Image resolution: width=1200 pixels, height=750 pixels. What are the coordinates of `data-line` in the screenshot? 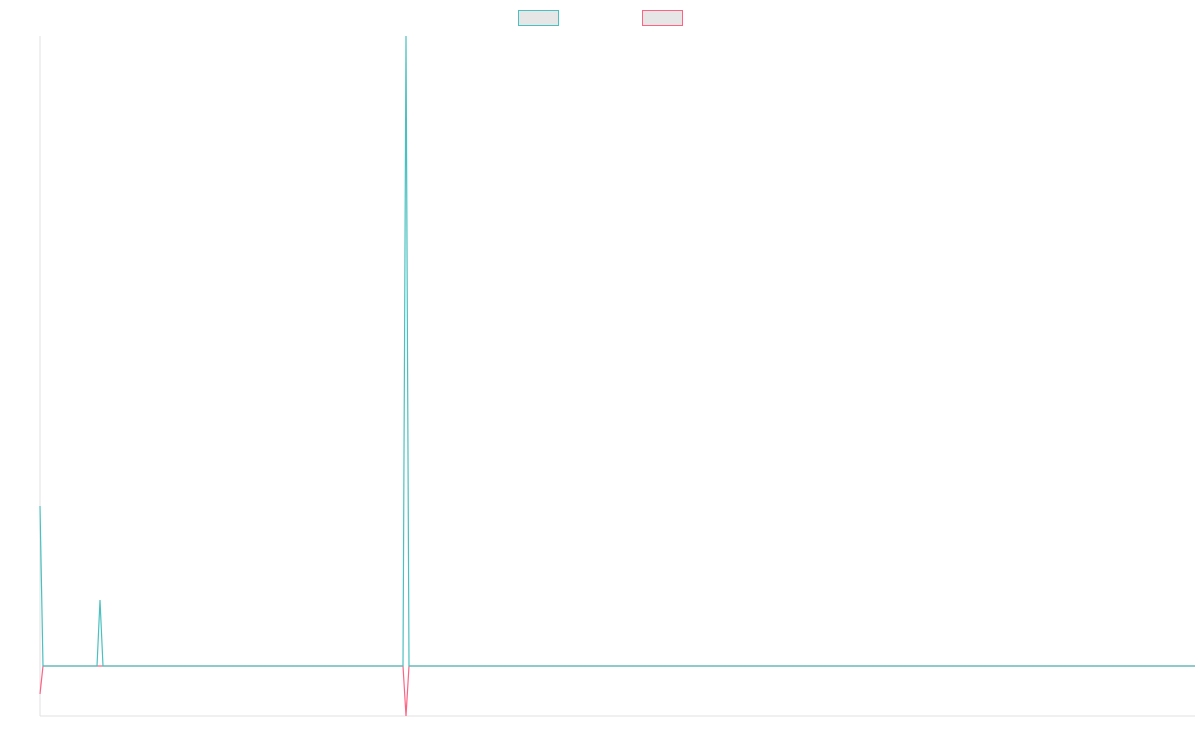 It's located at (617, 691).